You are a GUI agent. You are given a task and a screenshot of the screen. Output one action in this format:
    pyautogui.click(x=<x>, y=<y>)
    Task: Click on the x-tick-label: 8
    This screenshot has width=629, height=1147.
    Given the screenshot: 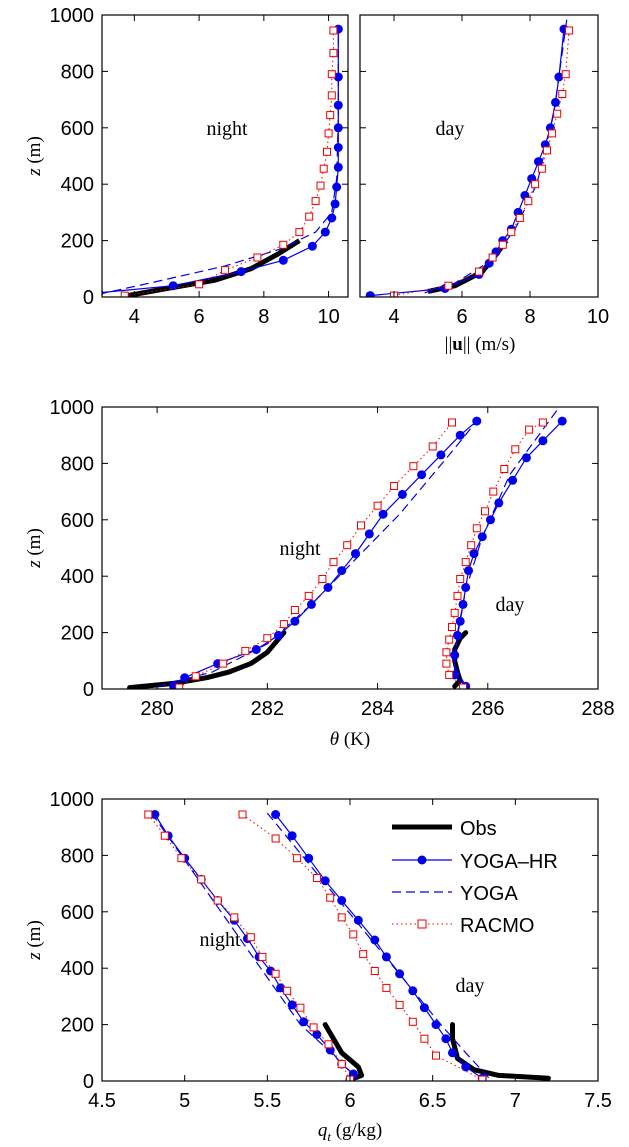 What is the action you would take?
    pyautogui.click(x=263, y=317)
    